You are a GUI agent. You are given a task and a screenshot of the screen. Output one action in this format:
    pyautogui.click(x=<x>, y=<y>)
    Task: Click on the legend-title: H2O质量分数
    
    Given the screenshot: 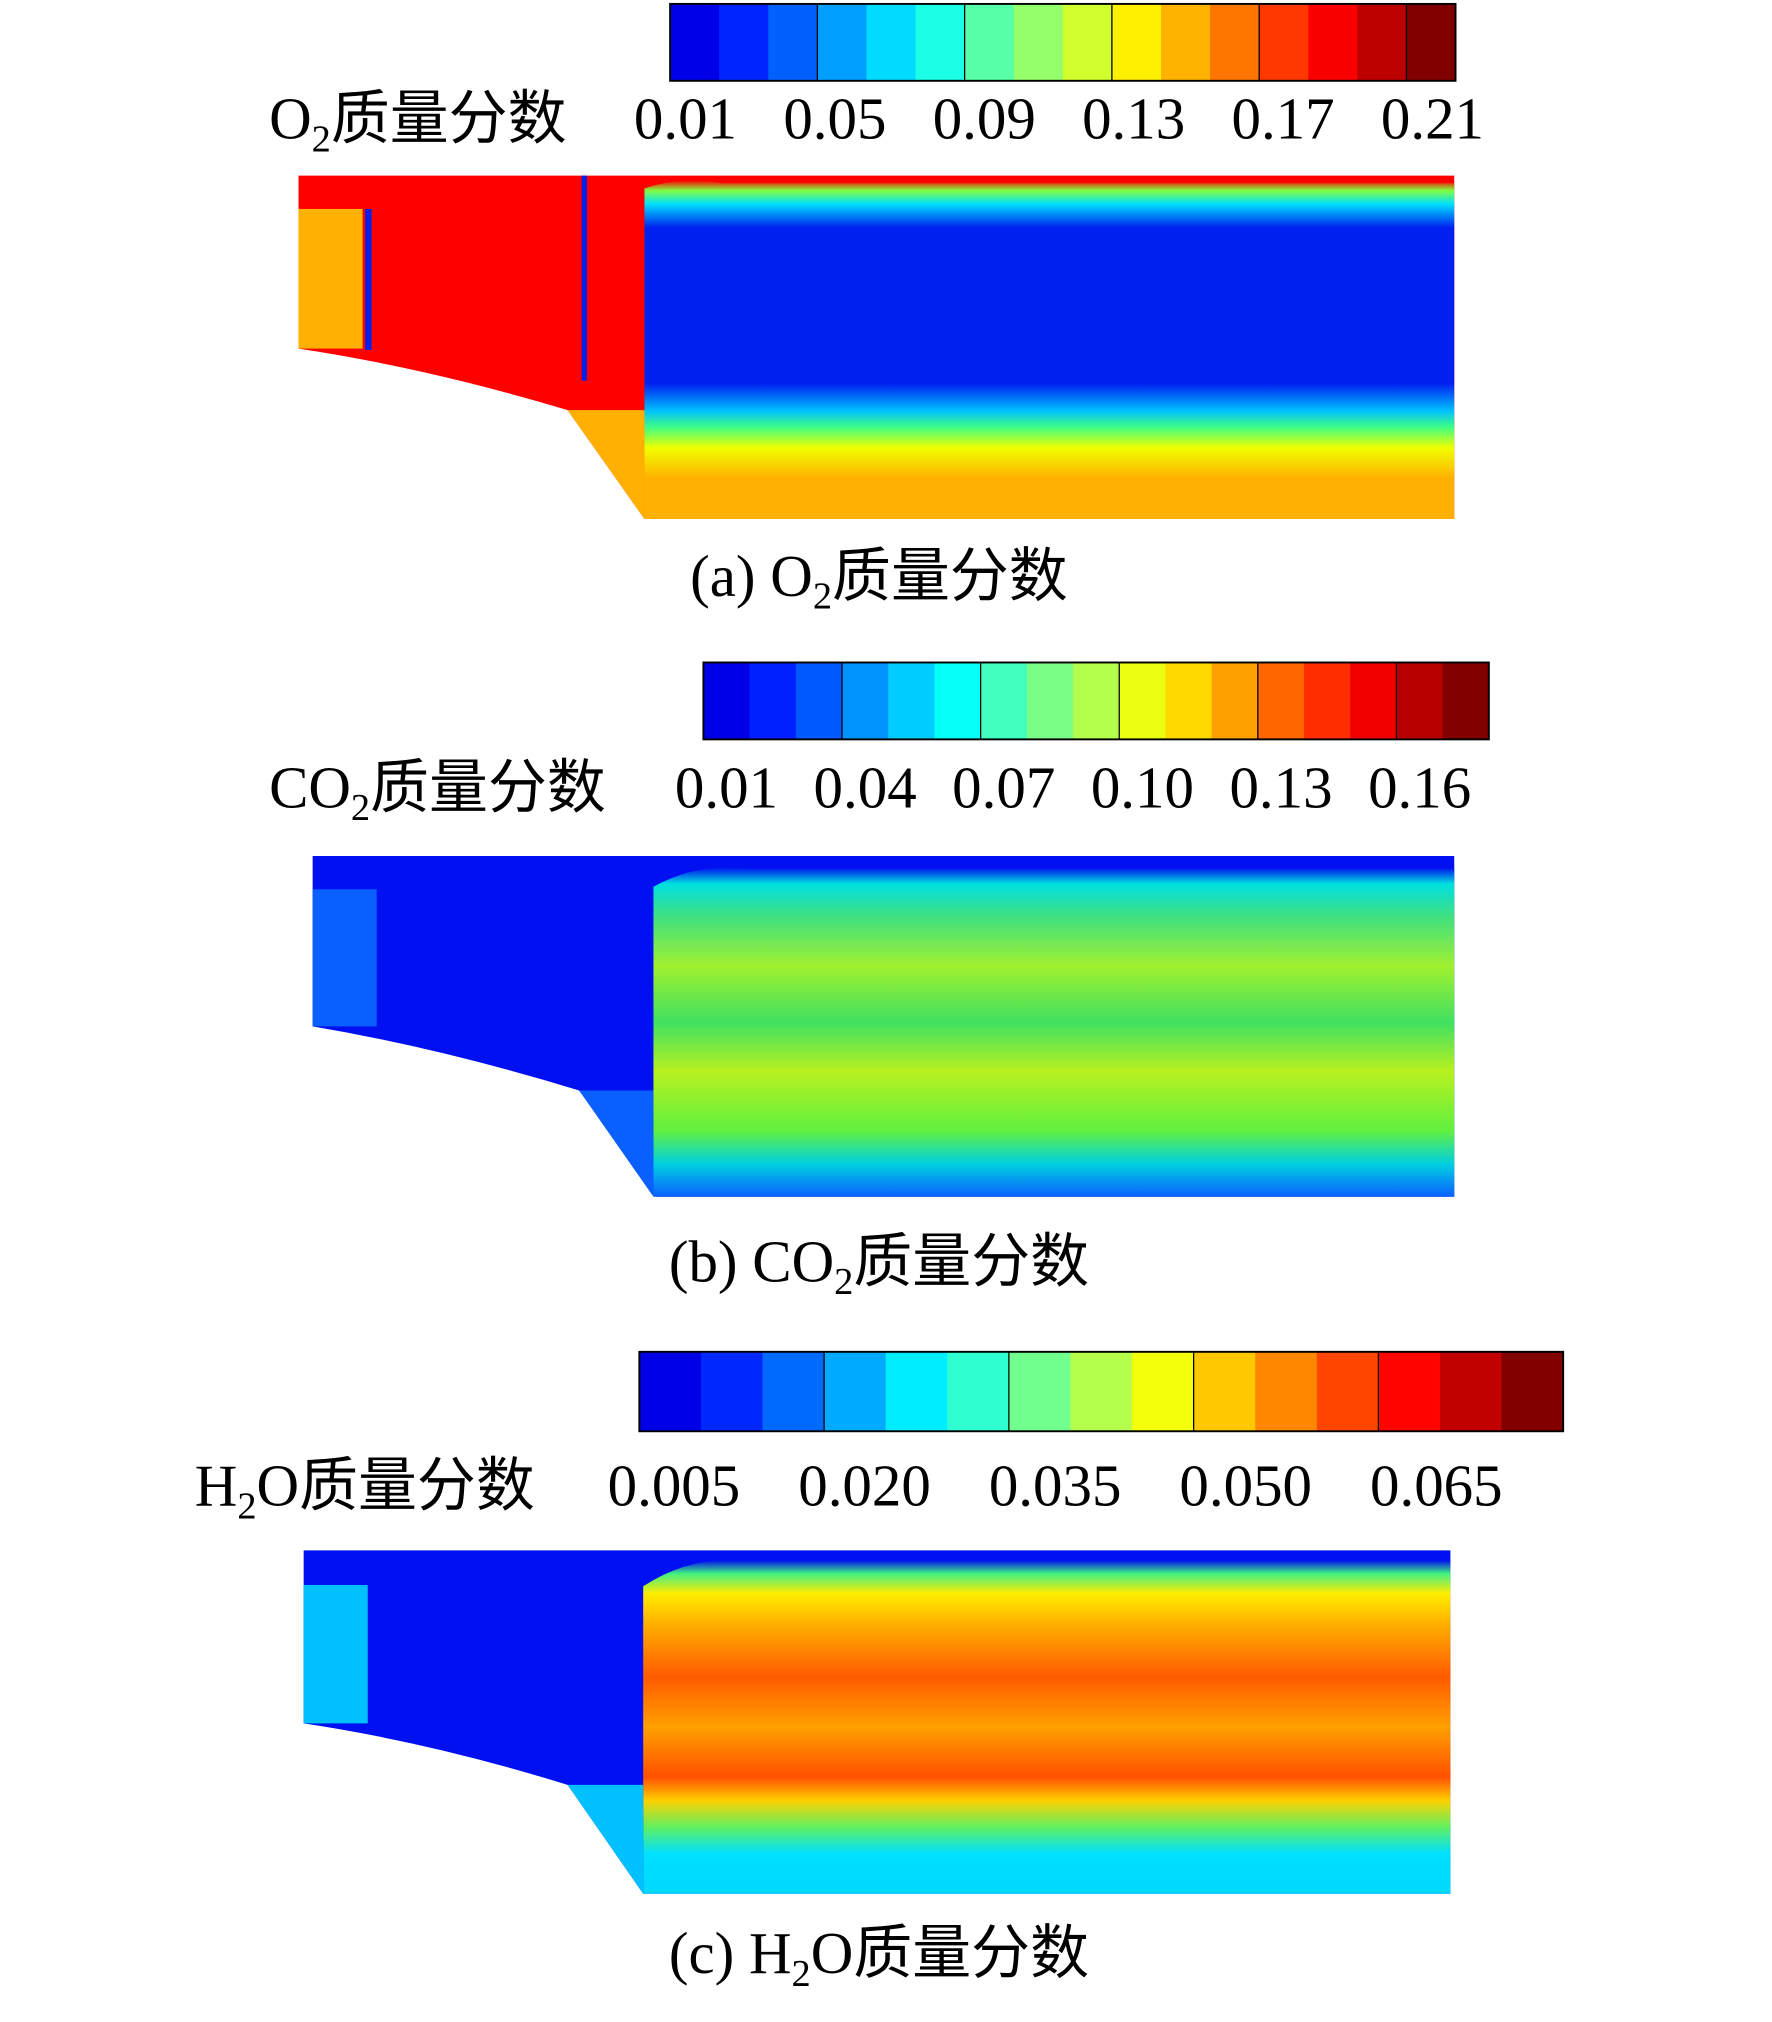 What is the action you would take?
    pyautogui.click(x=365, y=1490)
    